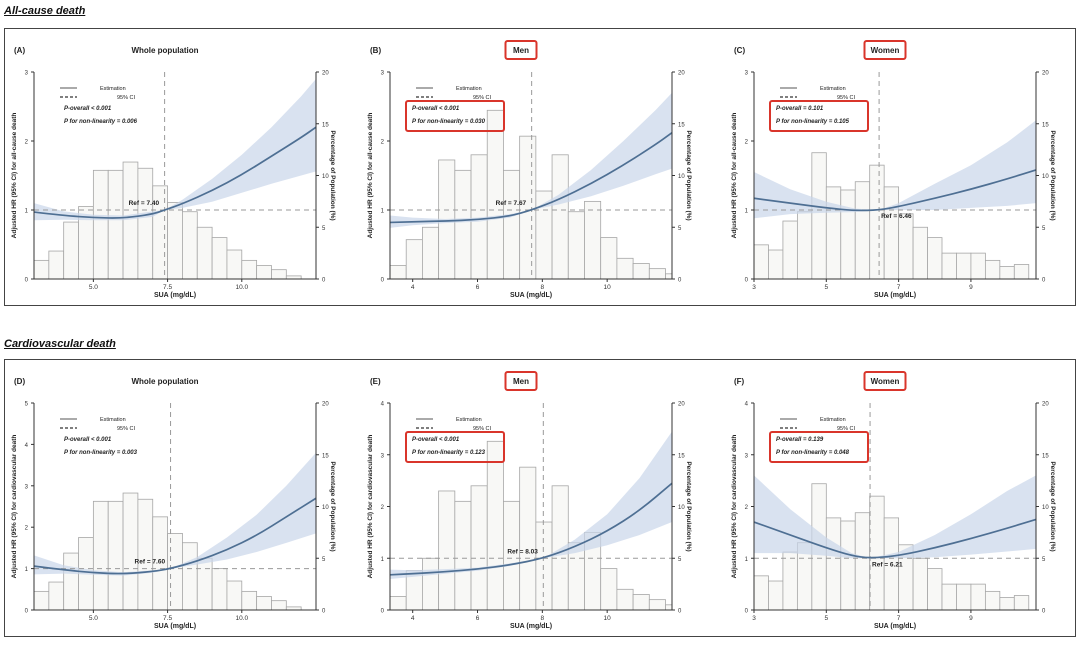 This screenshot has height=645, width=1080. I want to click on stat-text: P for non-linearity = 0.123, so click(449, 453).